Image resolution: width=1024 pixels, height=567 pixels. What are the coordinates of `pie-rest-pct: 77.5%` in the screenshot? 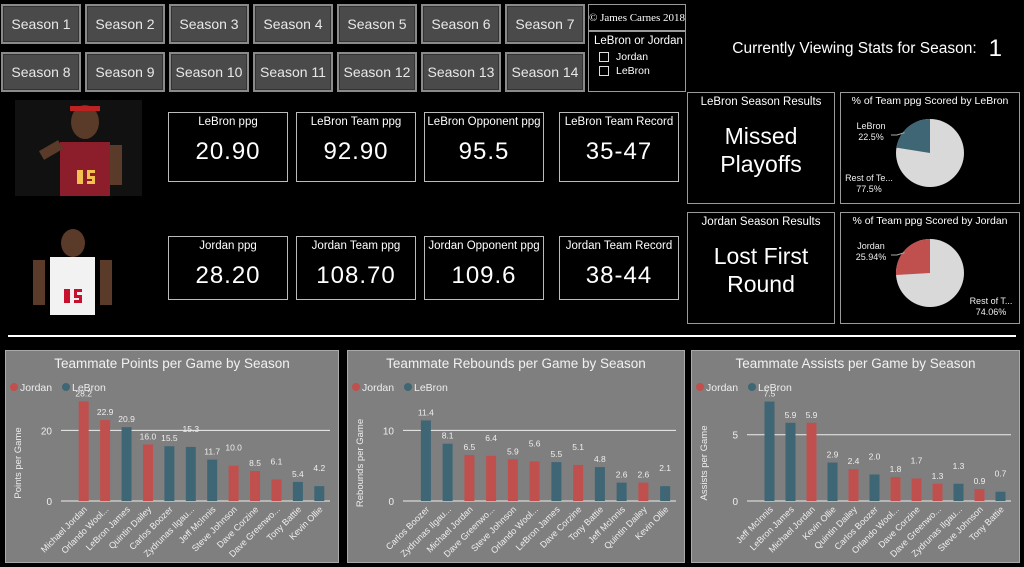 It's located at (869, 189).